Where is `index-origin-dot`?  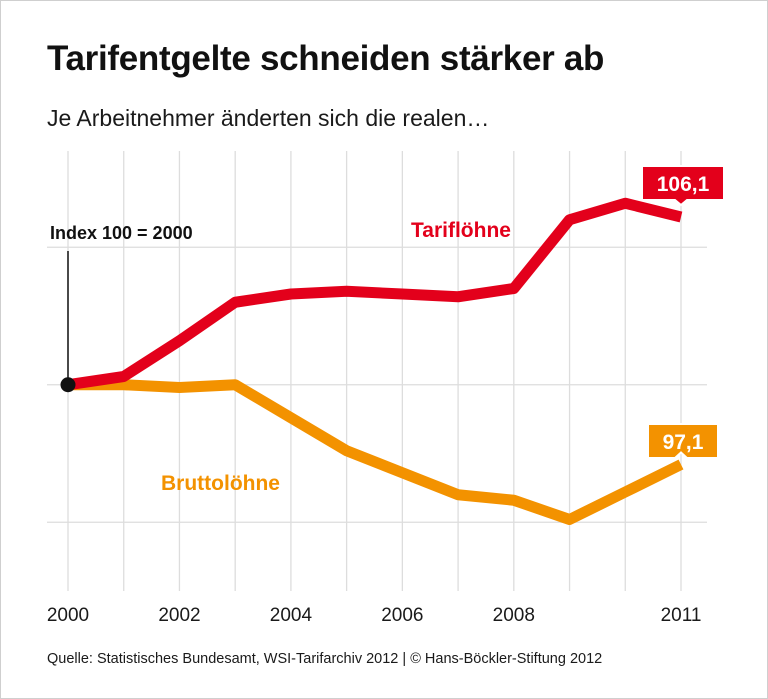 index-origin-dot is located at coordinates (68, 385).